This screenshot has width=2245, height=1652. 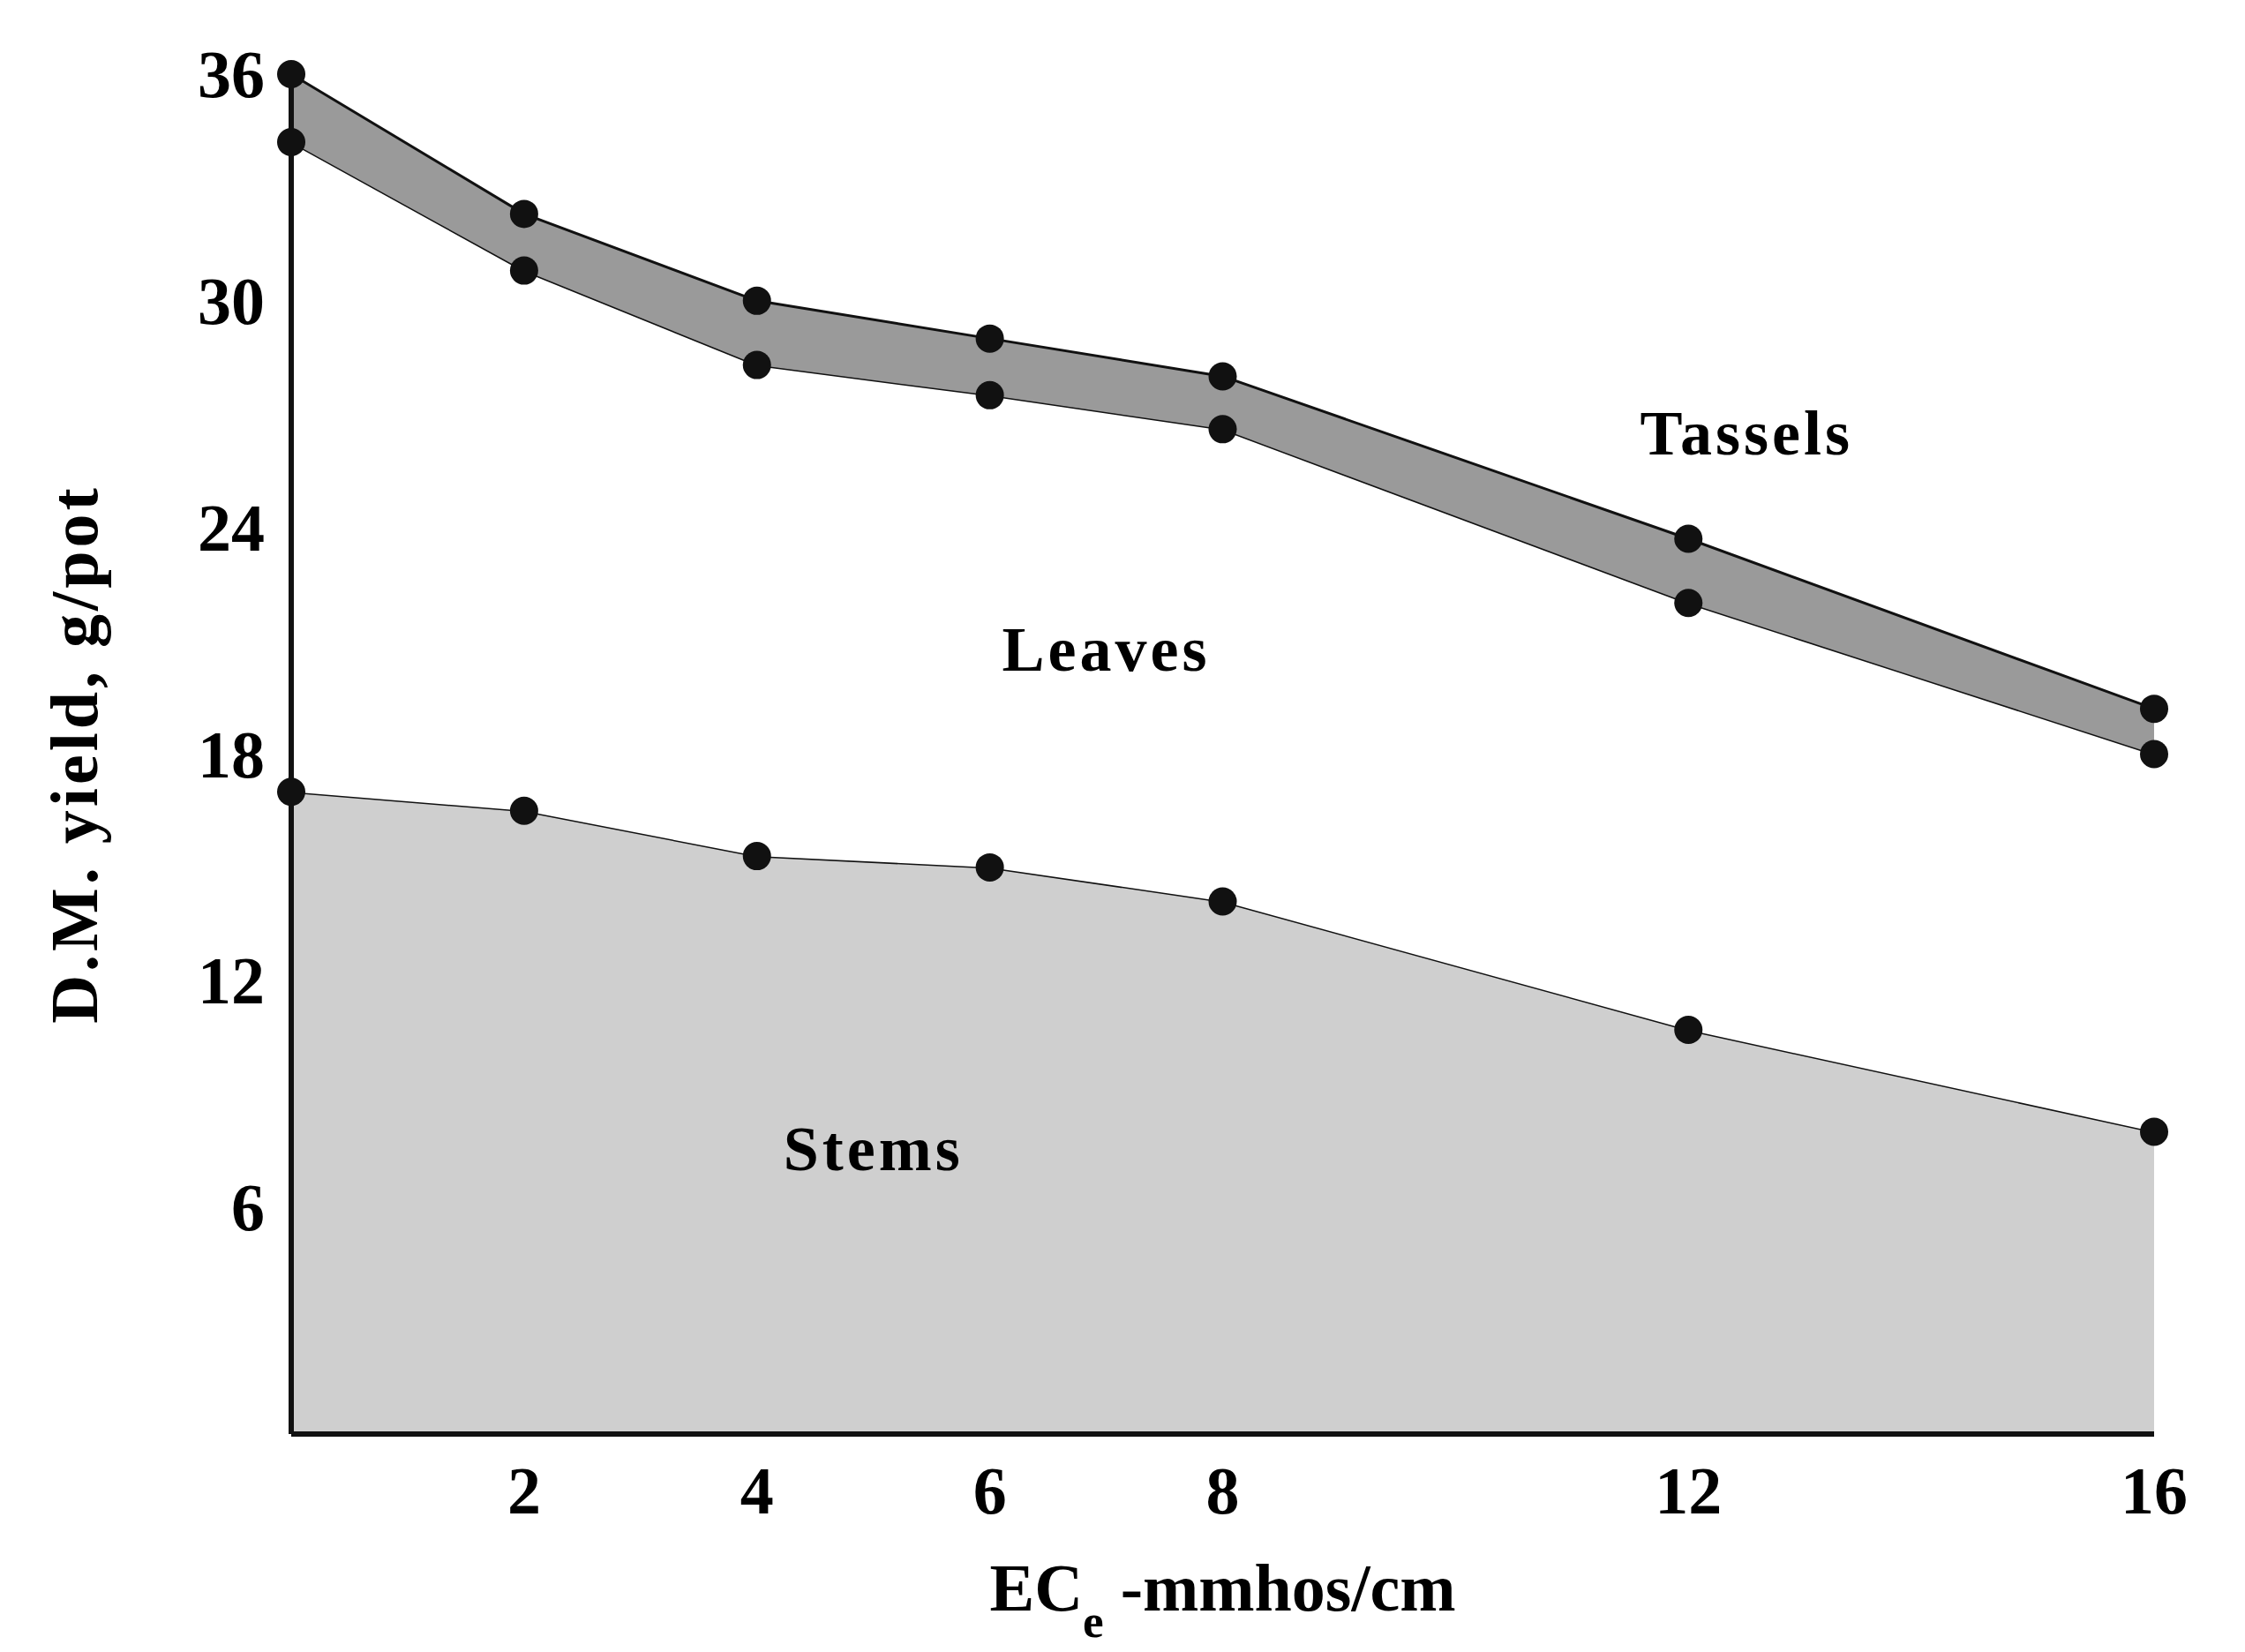 What do you see at coordinates (524, 1490) in the screenshot?
I see `x-tick-label: 2` at bounding box center [524, 1490].